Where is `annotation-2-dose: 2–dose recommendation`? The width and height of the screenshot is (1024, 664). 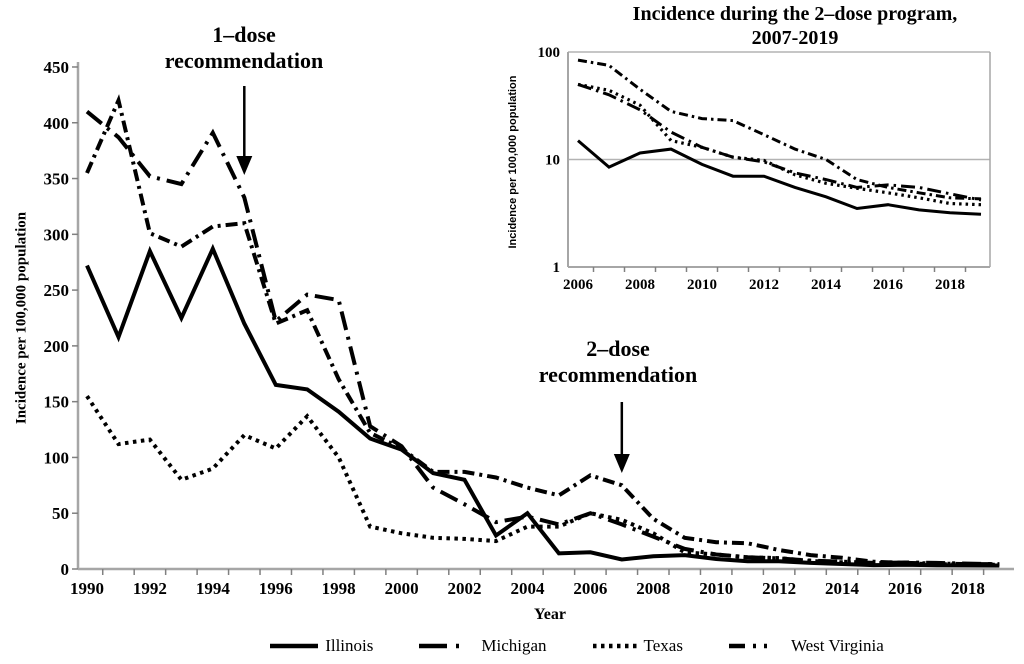 annotation-2-dose: 2–dose recommendation is located at coordinates (618, 362).